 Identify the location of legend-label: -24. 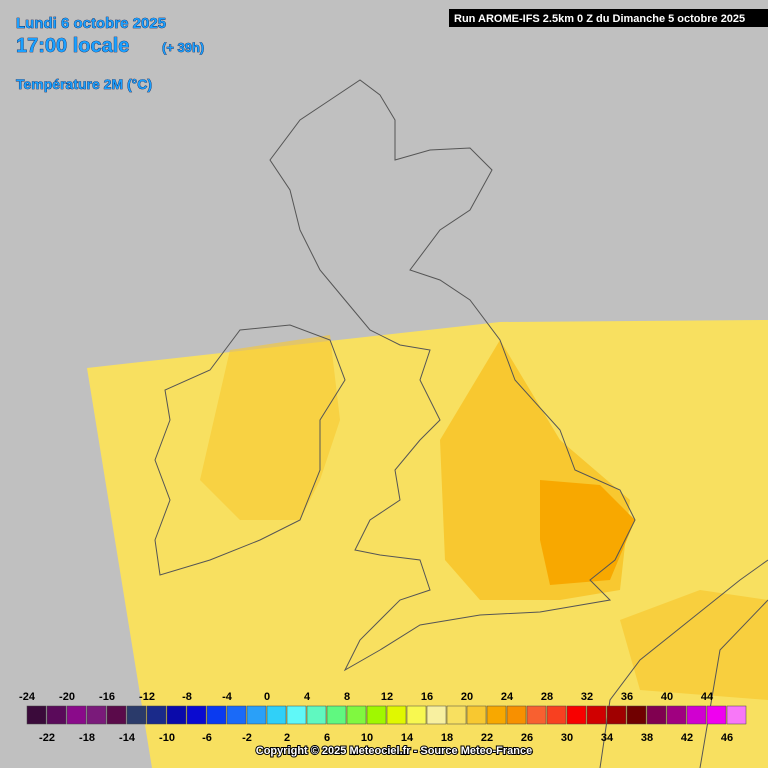
(27, 697).